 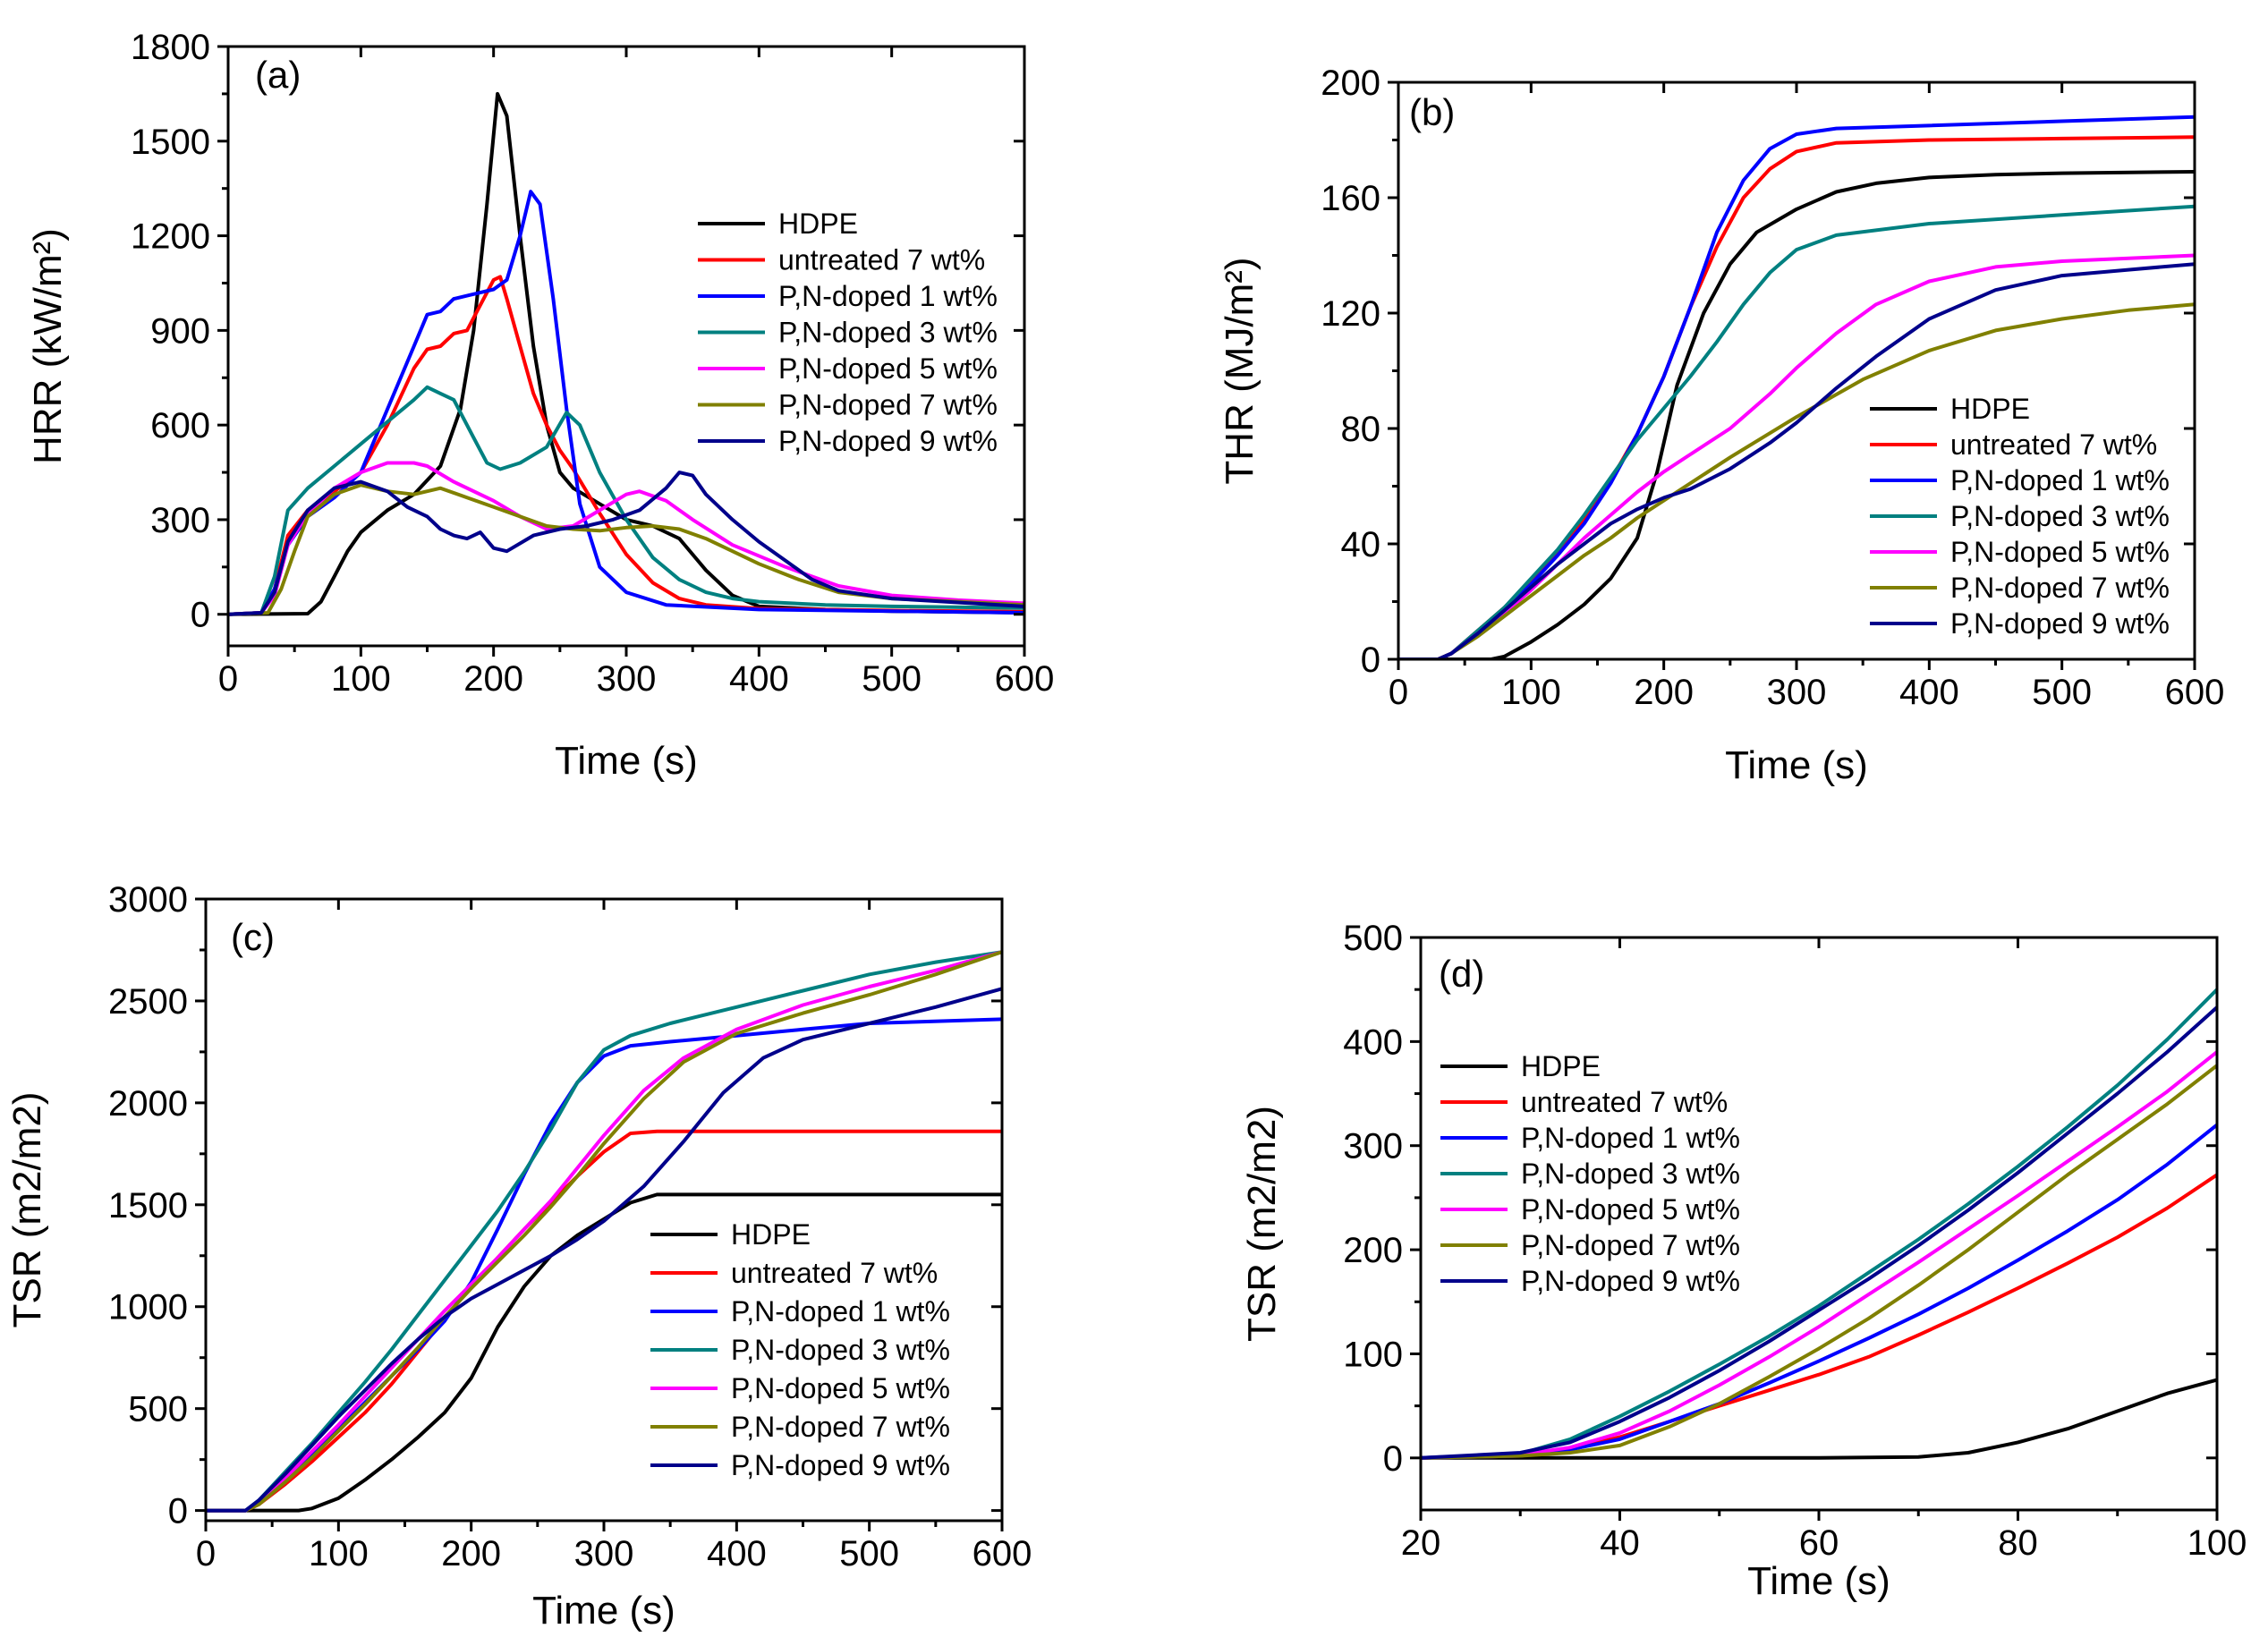 What do you see at coordinates (1373, 1354) in the screenshot?
I see `y-tick-label: 100` at bounding box center [1373, 1354].